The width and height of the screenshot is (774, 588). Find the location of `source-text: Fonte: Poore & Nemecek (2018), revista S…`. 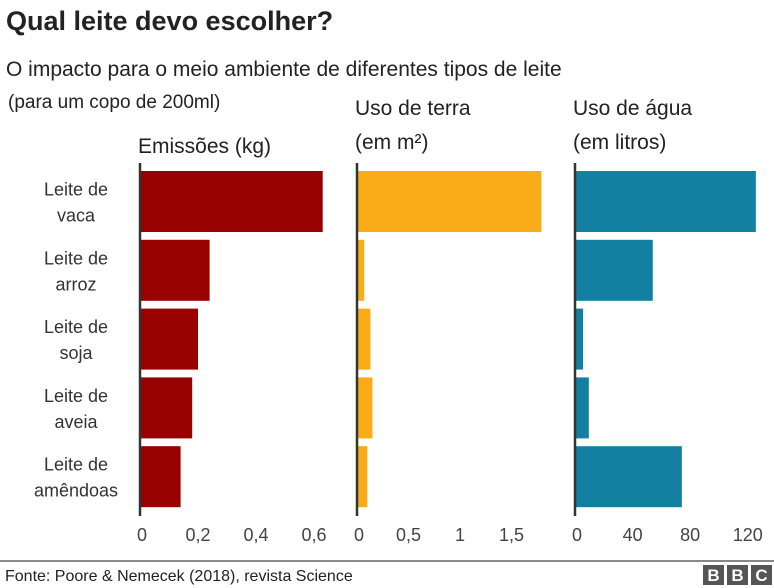

source-text: Fonte: Poore & Nemecek (2018), revista S… is located at coordinates (179, 576).